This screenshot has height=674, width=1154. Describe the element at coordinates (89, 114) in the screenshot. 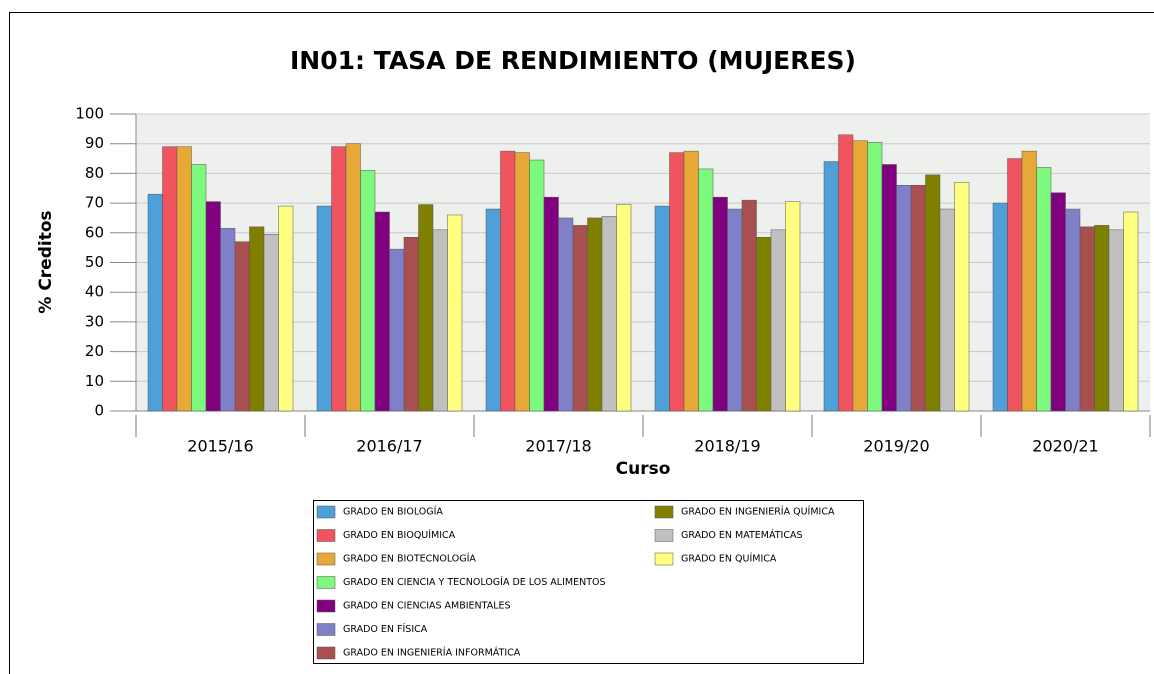

I see `y-tick-label: 100` at that location.